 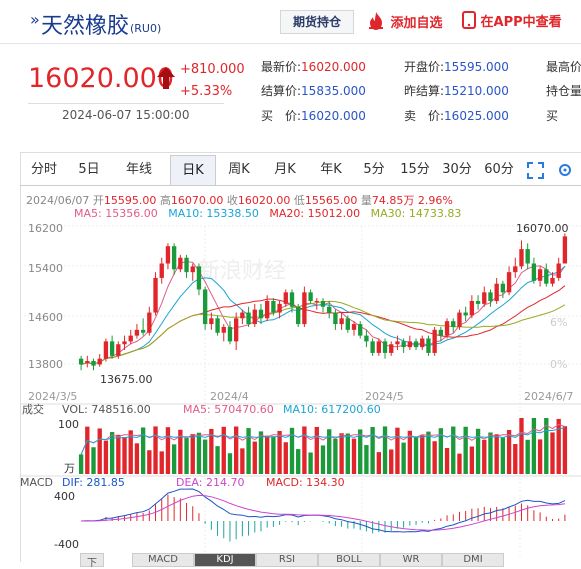 What do you see at coordinates (264, 200) in the screenshot?
I see `info-close-value: 16020.00` at bounding box center [264, 200].